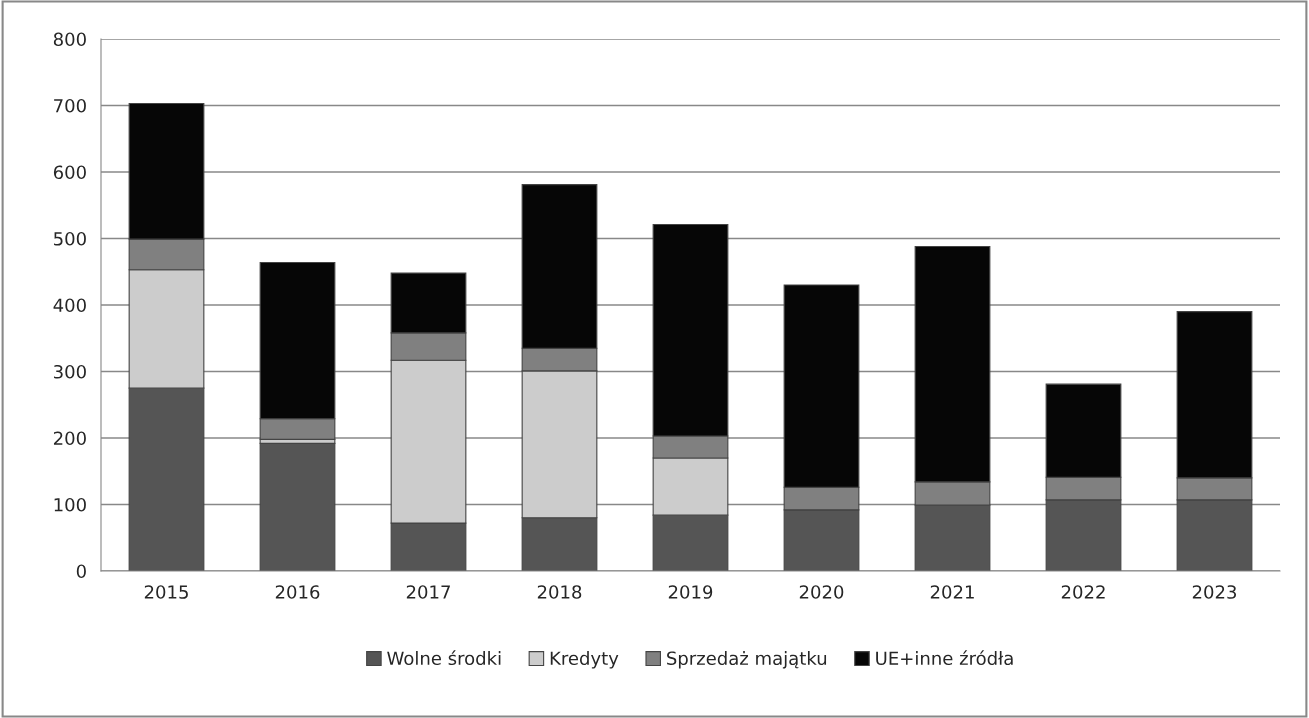 The height and width of the screenshot is (718, 1309). Describe the element at coordinates (69, 39) in the screenshot. I see `y-tick-label: 800` at that location.